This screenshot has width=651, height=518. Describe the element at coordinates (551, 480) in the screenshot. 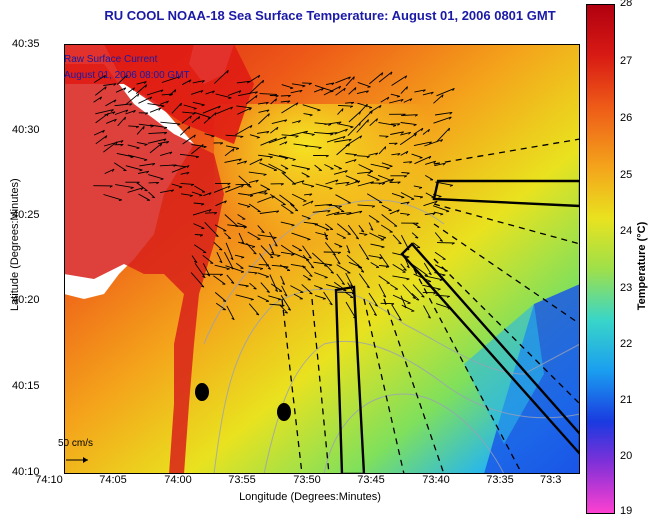

I see `x-tick-label: 73:3` at that location.